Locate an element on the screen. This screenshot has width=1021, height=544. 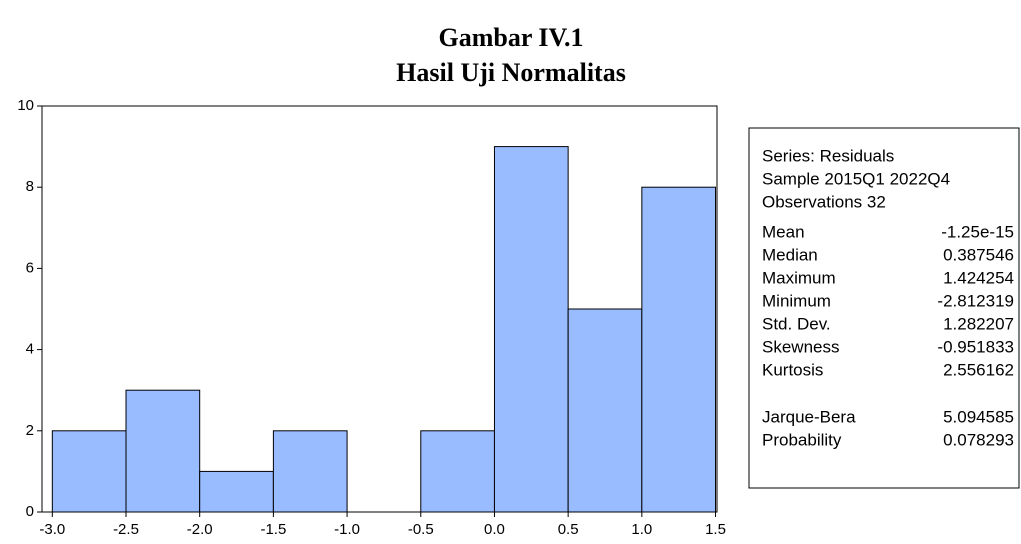
stats-label: Median is located at coordinates (790, 254).